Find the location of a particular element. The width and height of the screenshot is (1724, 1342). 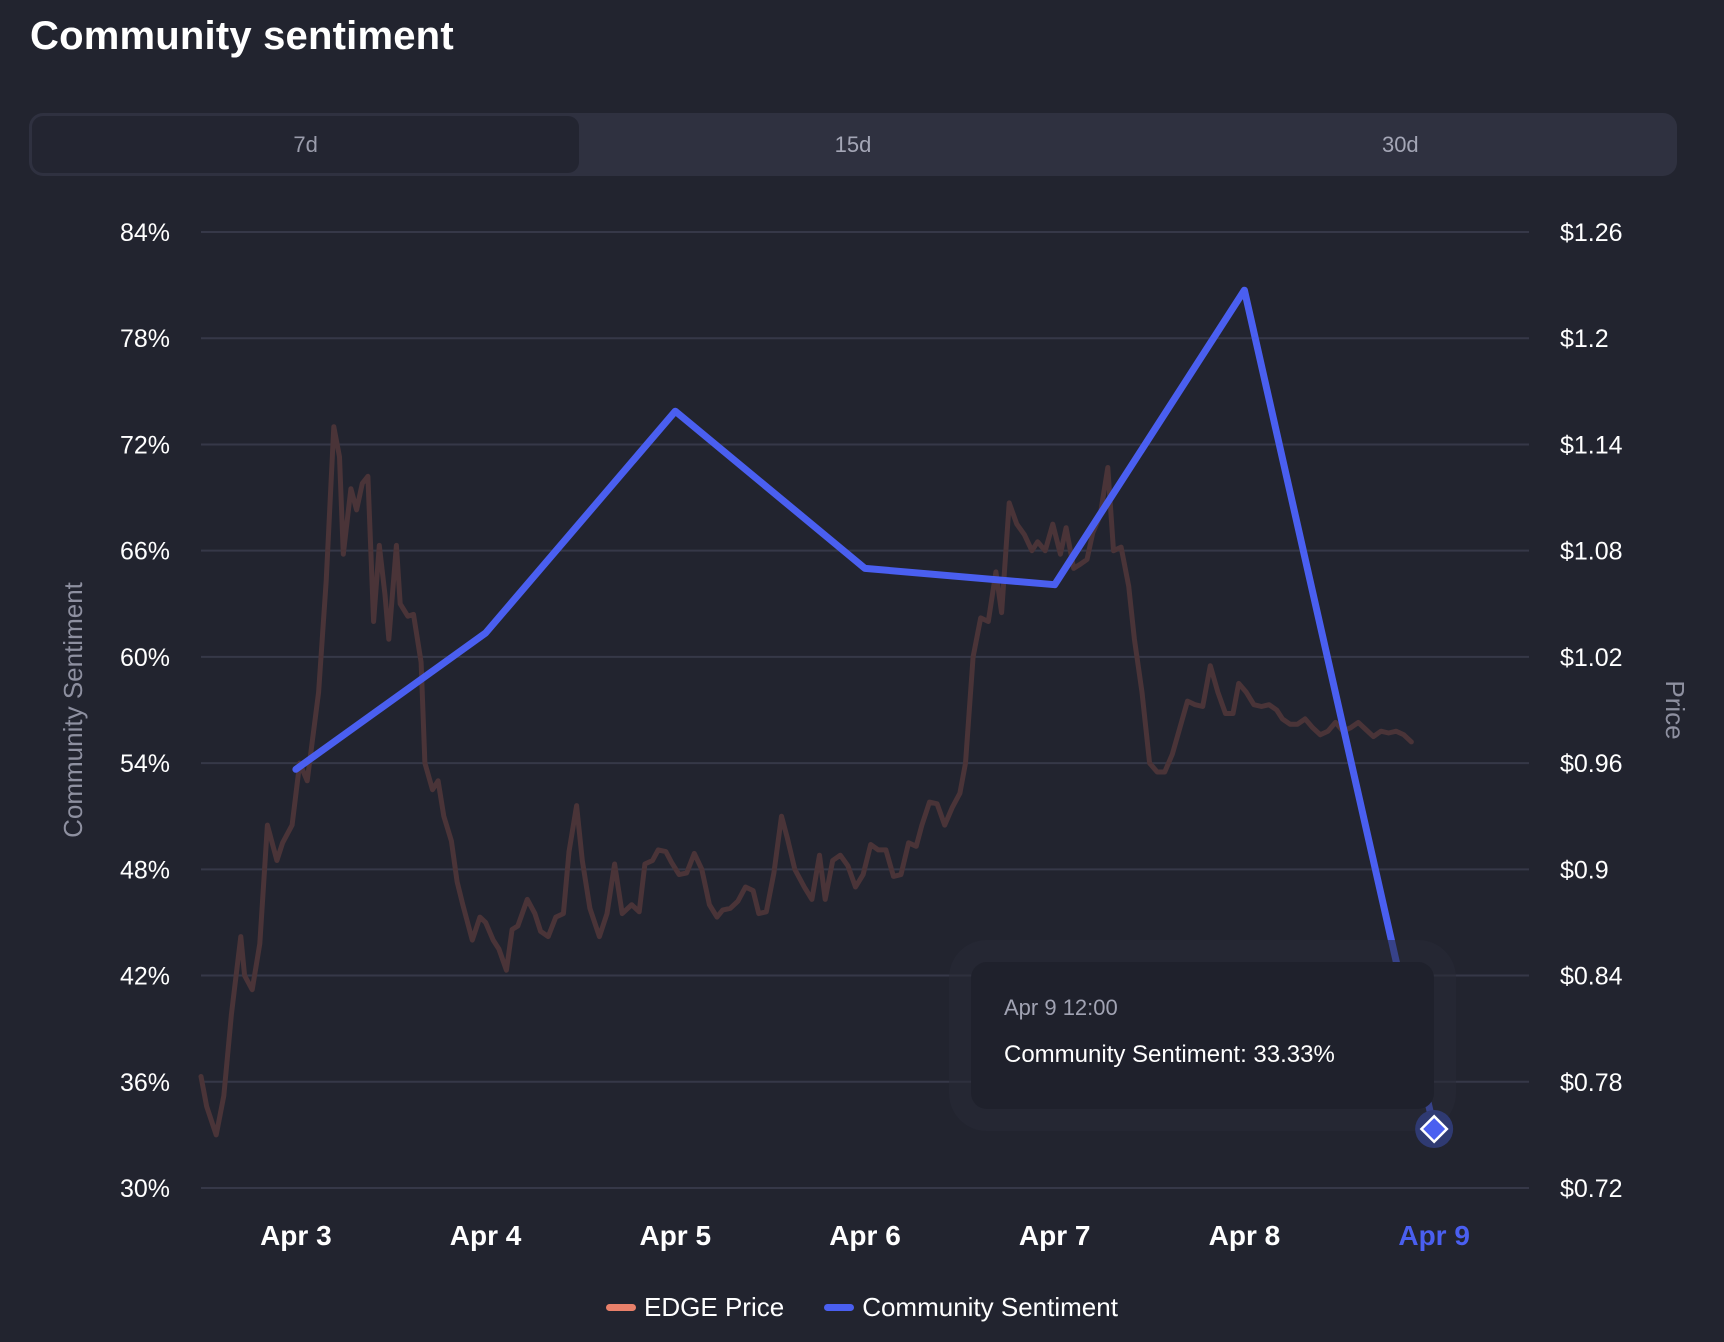

legend-item-edge-price: EDGE Price is located at coordinates (695, 1307).